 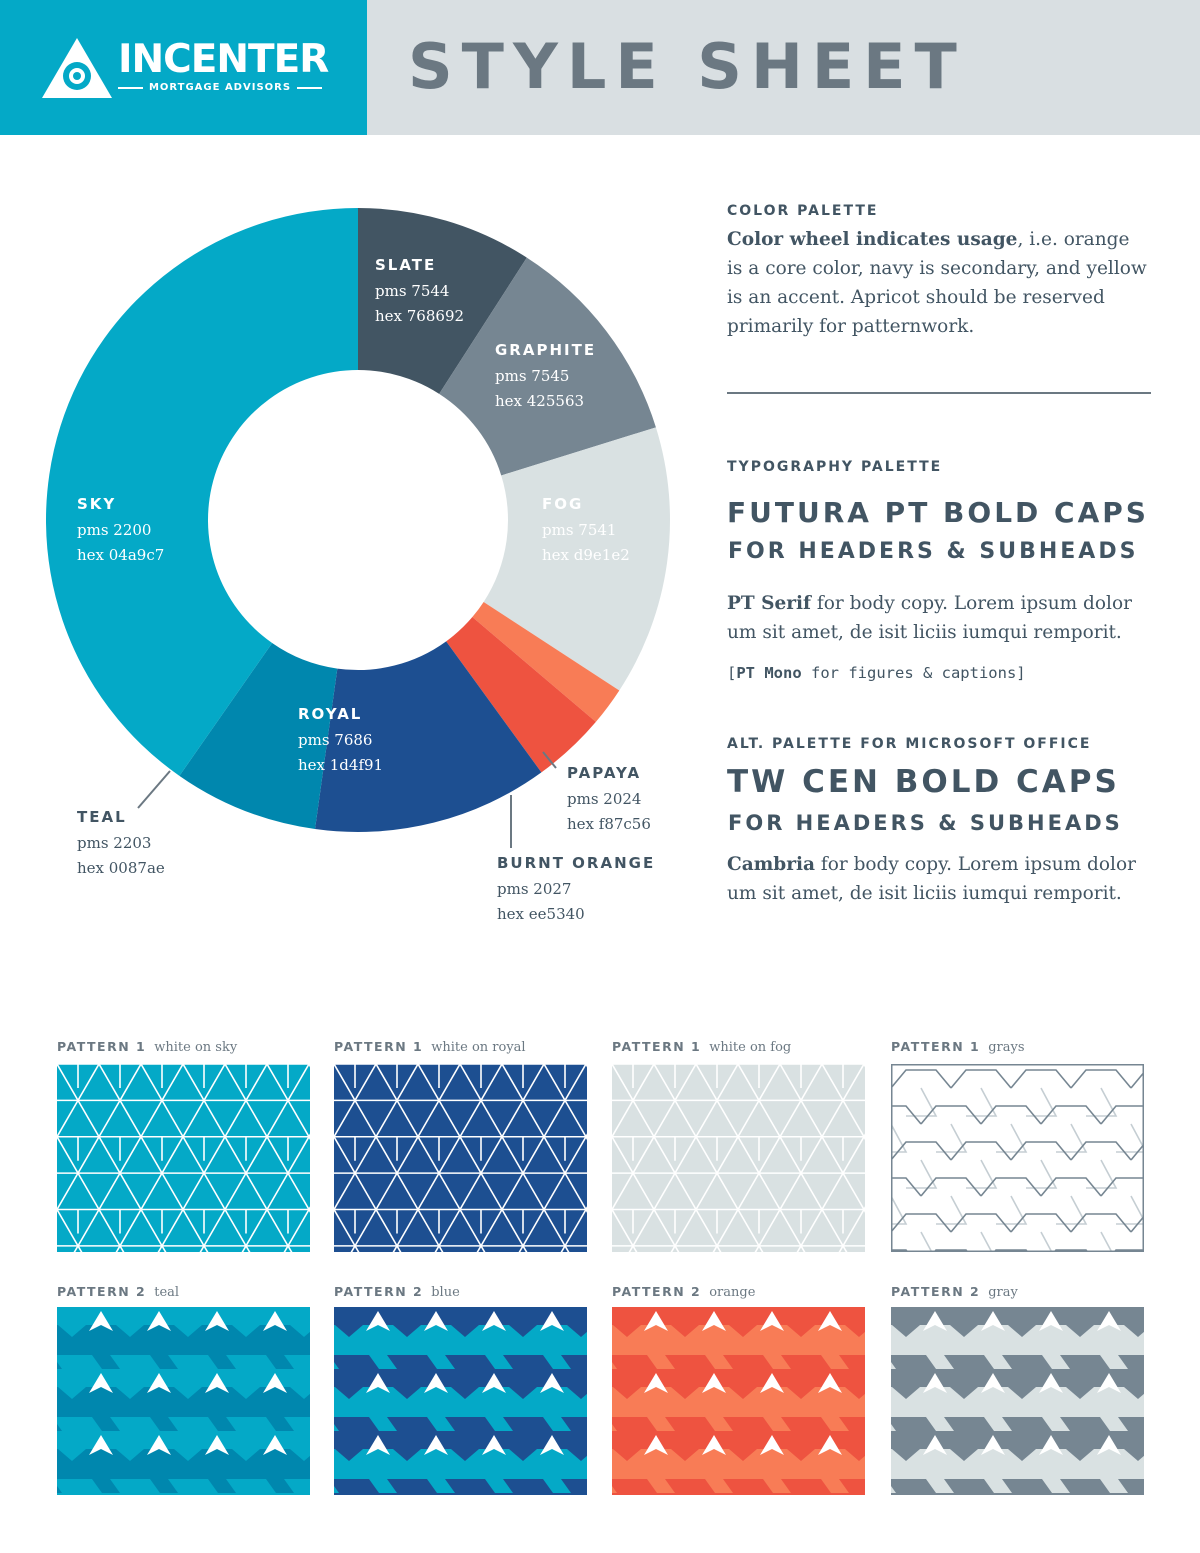 I want to click on wheel-segment-burnt-orange, so click(x=521, y=695).